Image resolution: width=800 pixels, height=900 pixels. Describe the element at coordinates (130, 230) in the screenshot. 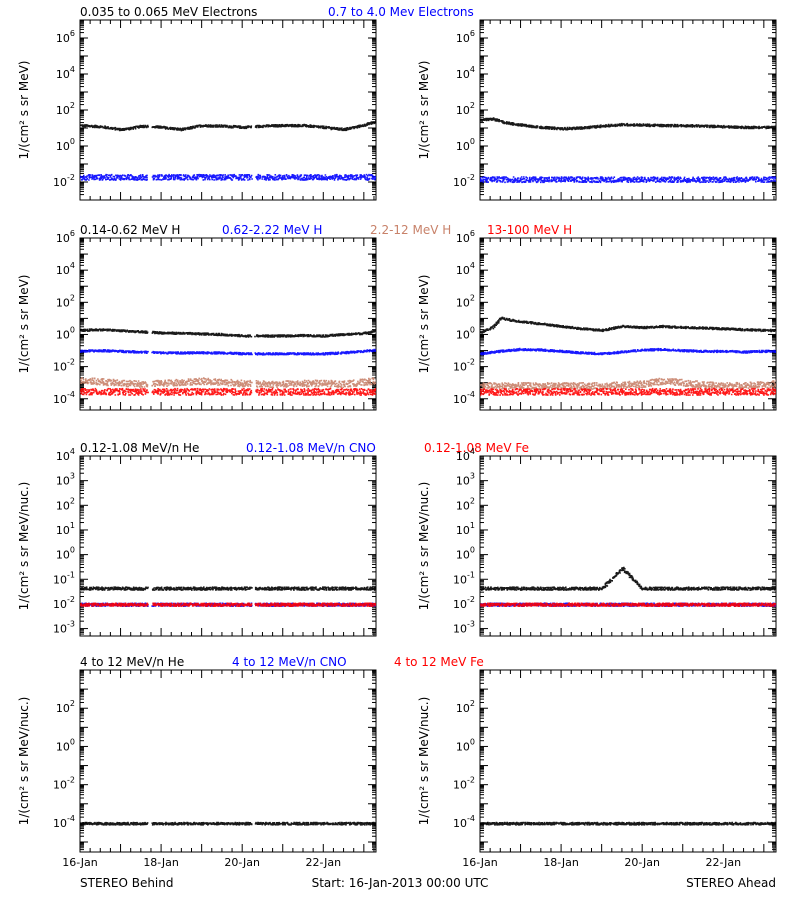

I see `legend-2-1: 0.14-0.62 MeV H` at that location.